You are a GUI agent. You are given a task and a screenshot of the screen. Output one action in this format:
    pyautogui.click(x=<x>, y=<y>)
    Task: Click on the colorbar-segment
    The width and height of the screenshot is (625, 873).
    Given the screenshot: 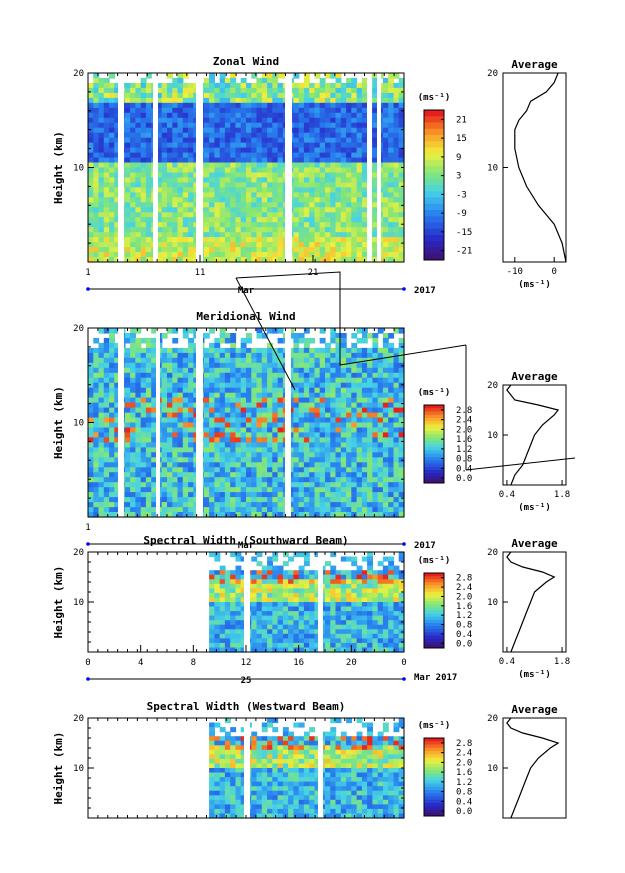 What is the action you would take?
    pyautogui.click(x=434, y=426)
    